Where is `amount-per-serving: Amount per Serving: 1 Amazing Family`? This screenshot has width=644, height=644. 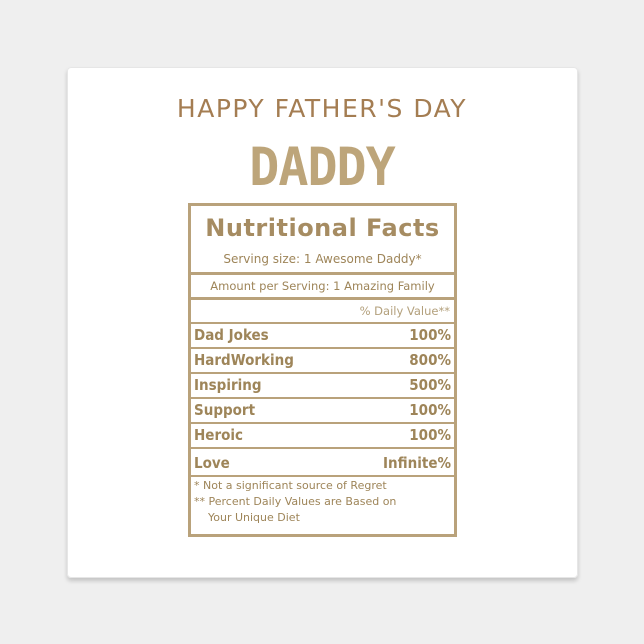 amount-per-serving: Amount per Serving: 1 Amazing Family is located at coordinates (322, 287).